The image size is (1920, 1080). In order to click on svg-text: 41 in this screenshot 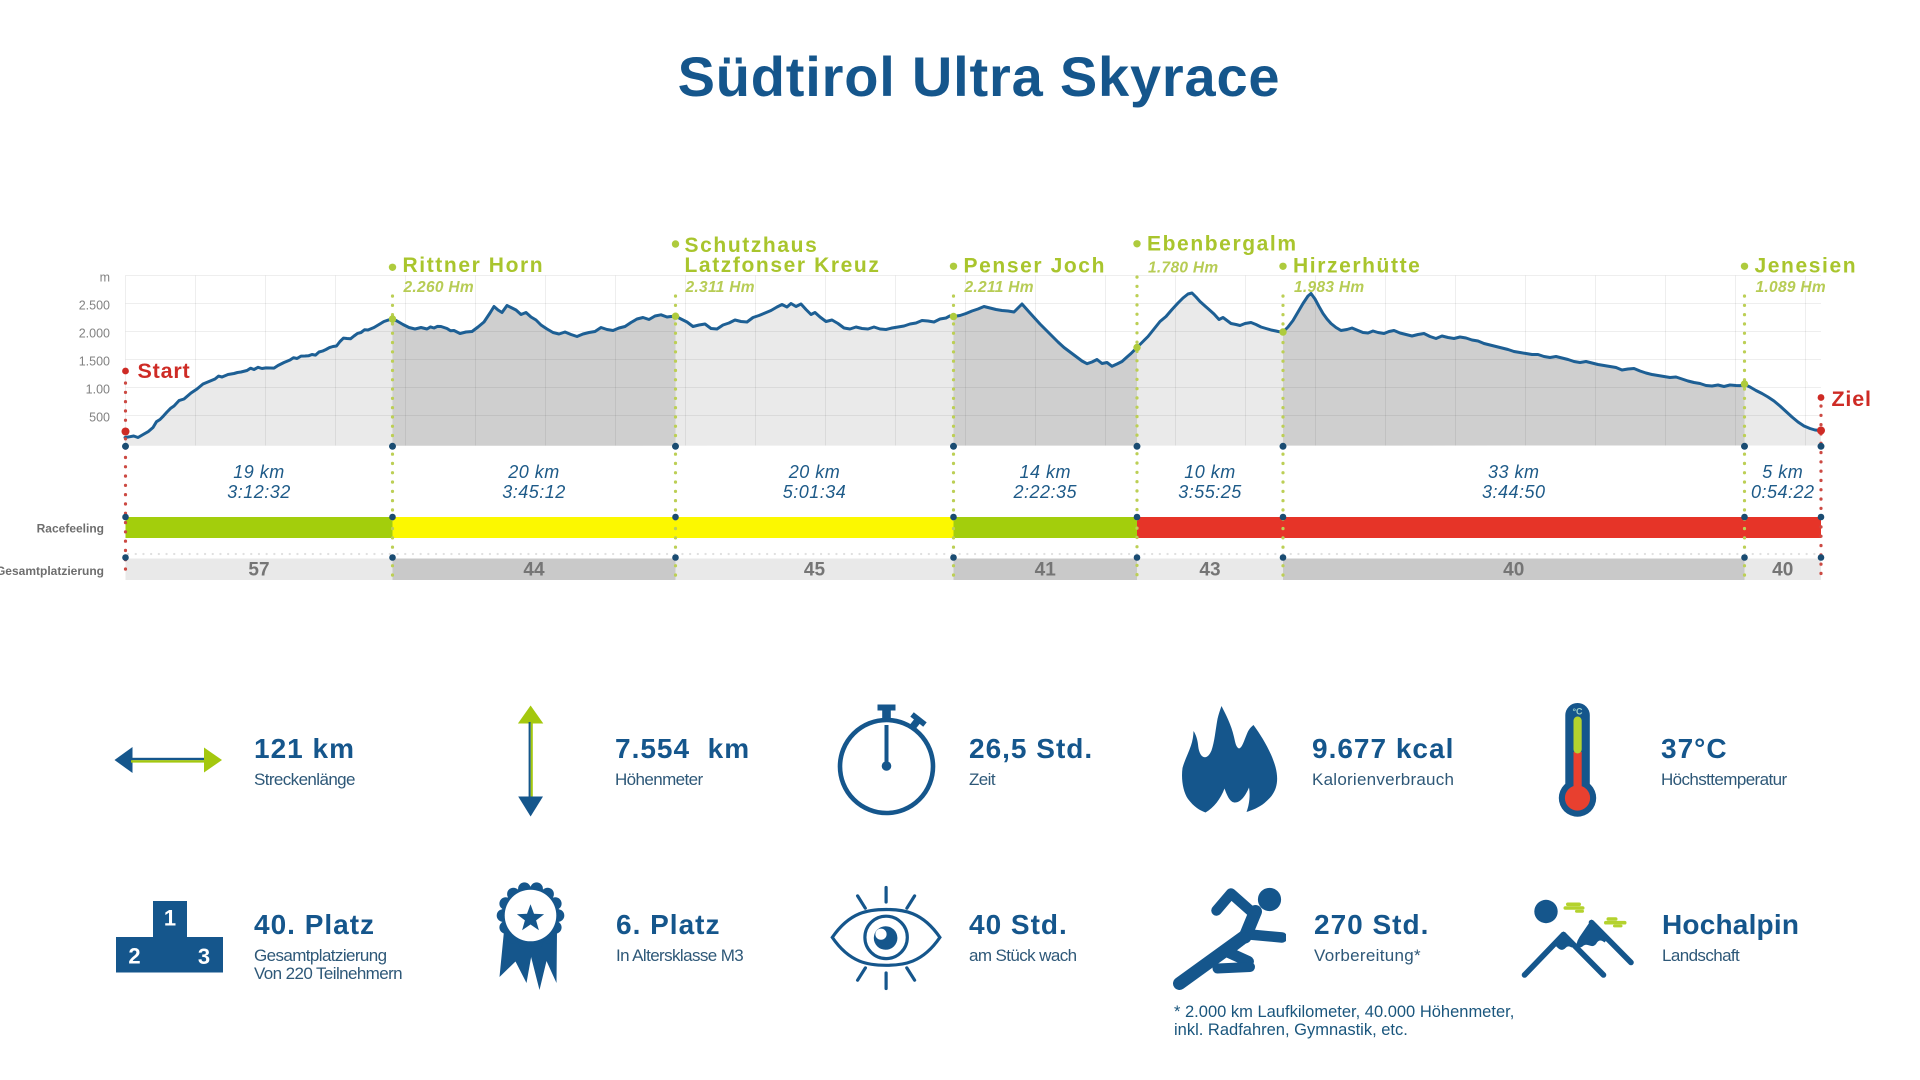, I will do `click(1046, 570)`.